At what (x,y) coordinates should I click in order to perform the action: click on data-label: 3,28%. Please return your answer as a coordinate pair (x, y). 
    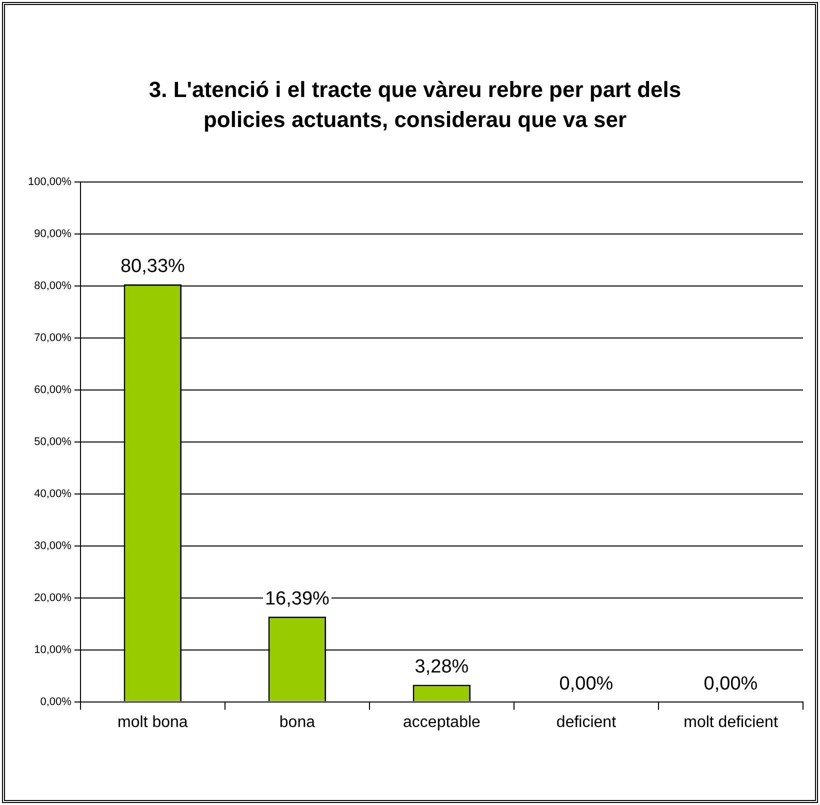
    Looking at the image, I should click on (441, 667).